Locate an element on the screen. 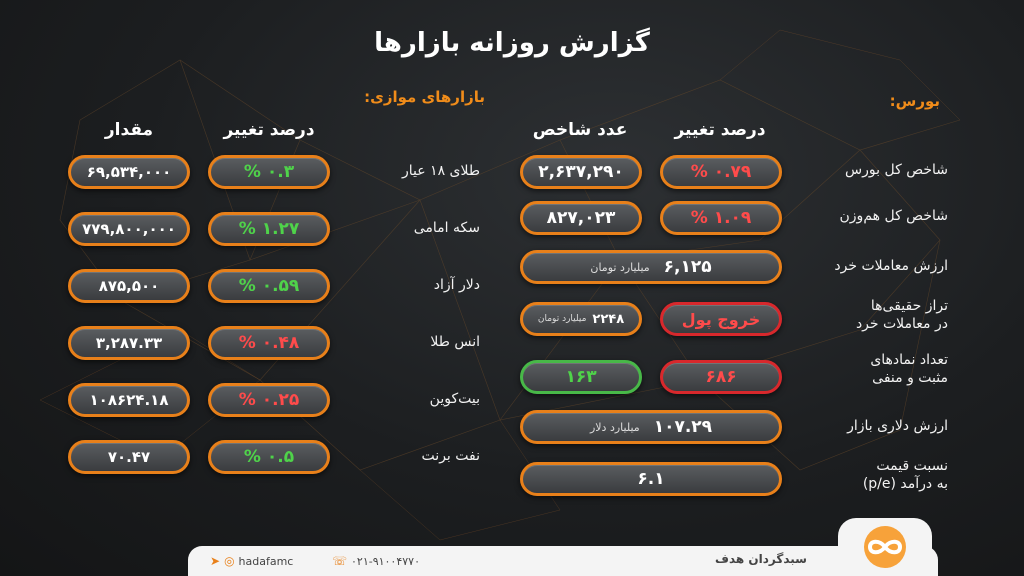  bourse-section-label: بورس: is located at coordinates (914, 101).